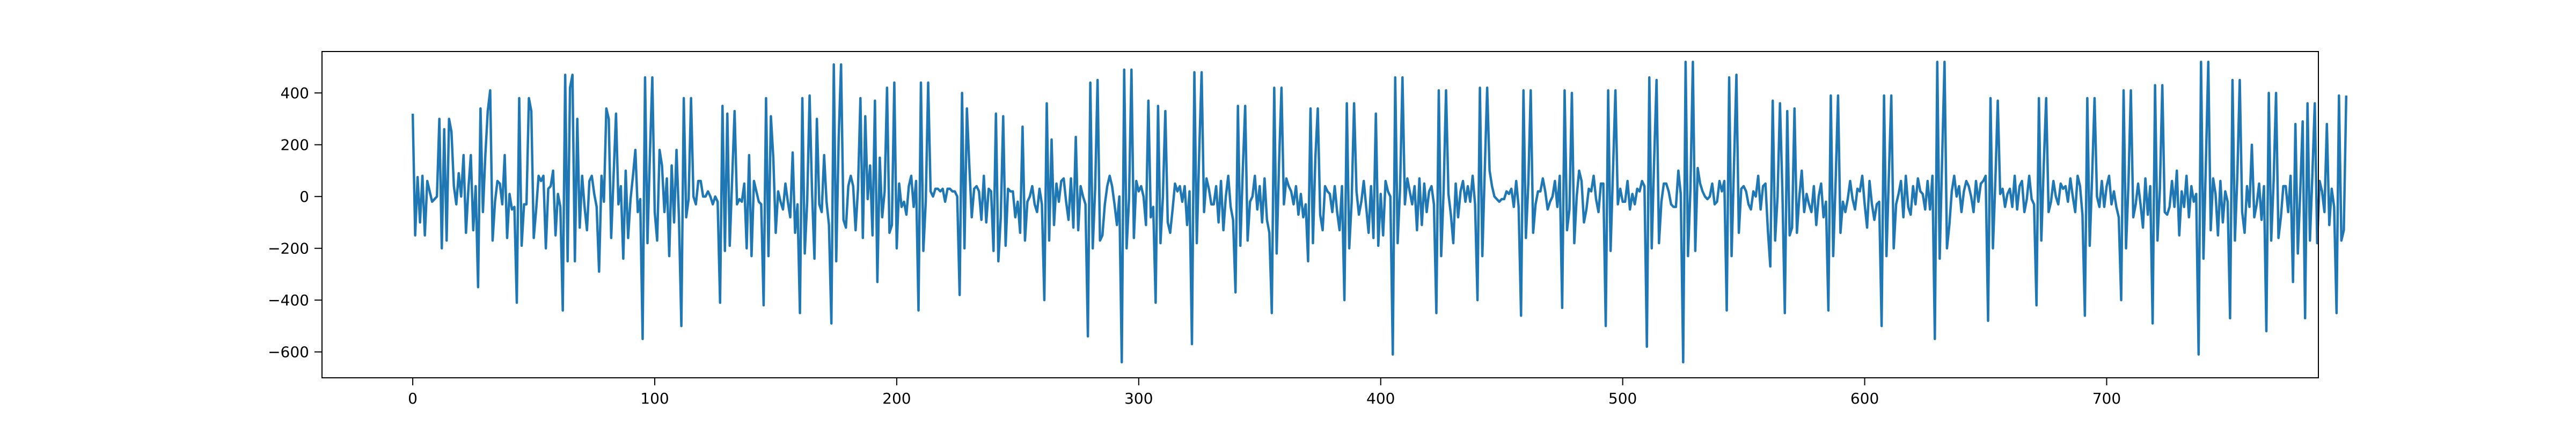 This screenshot has height=432, width=2576. Describe the element at coordinates (1622, 398) in the screenshot. I see `x-tick-label: 500` at that location.